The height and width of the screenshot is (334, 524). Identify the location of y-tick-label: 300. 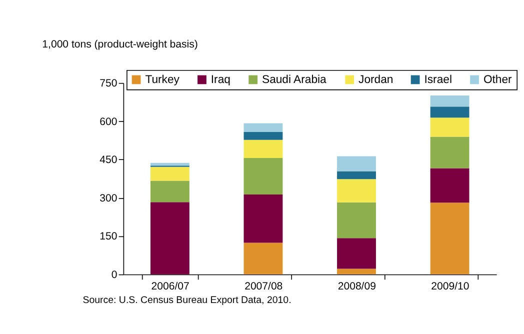
(109, 198).